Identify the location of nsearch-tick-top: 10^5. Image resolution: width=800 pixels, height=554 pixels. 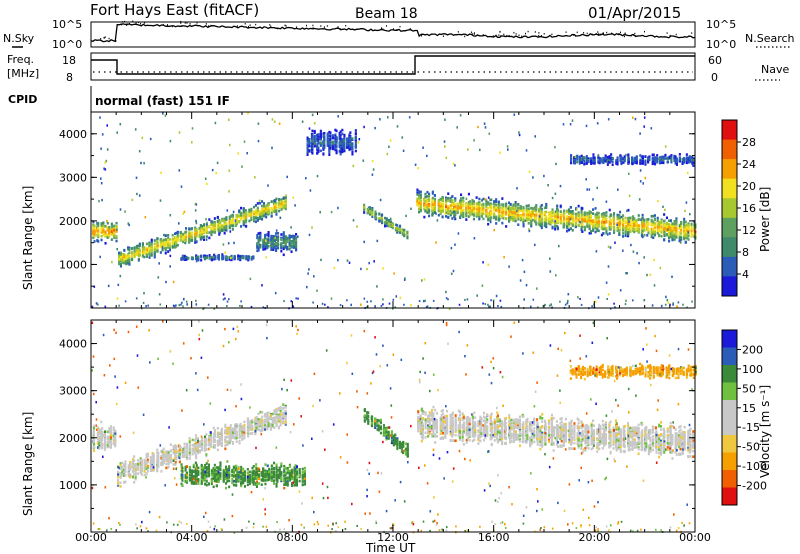
(721, 24).